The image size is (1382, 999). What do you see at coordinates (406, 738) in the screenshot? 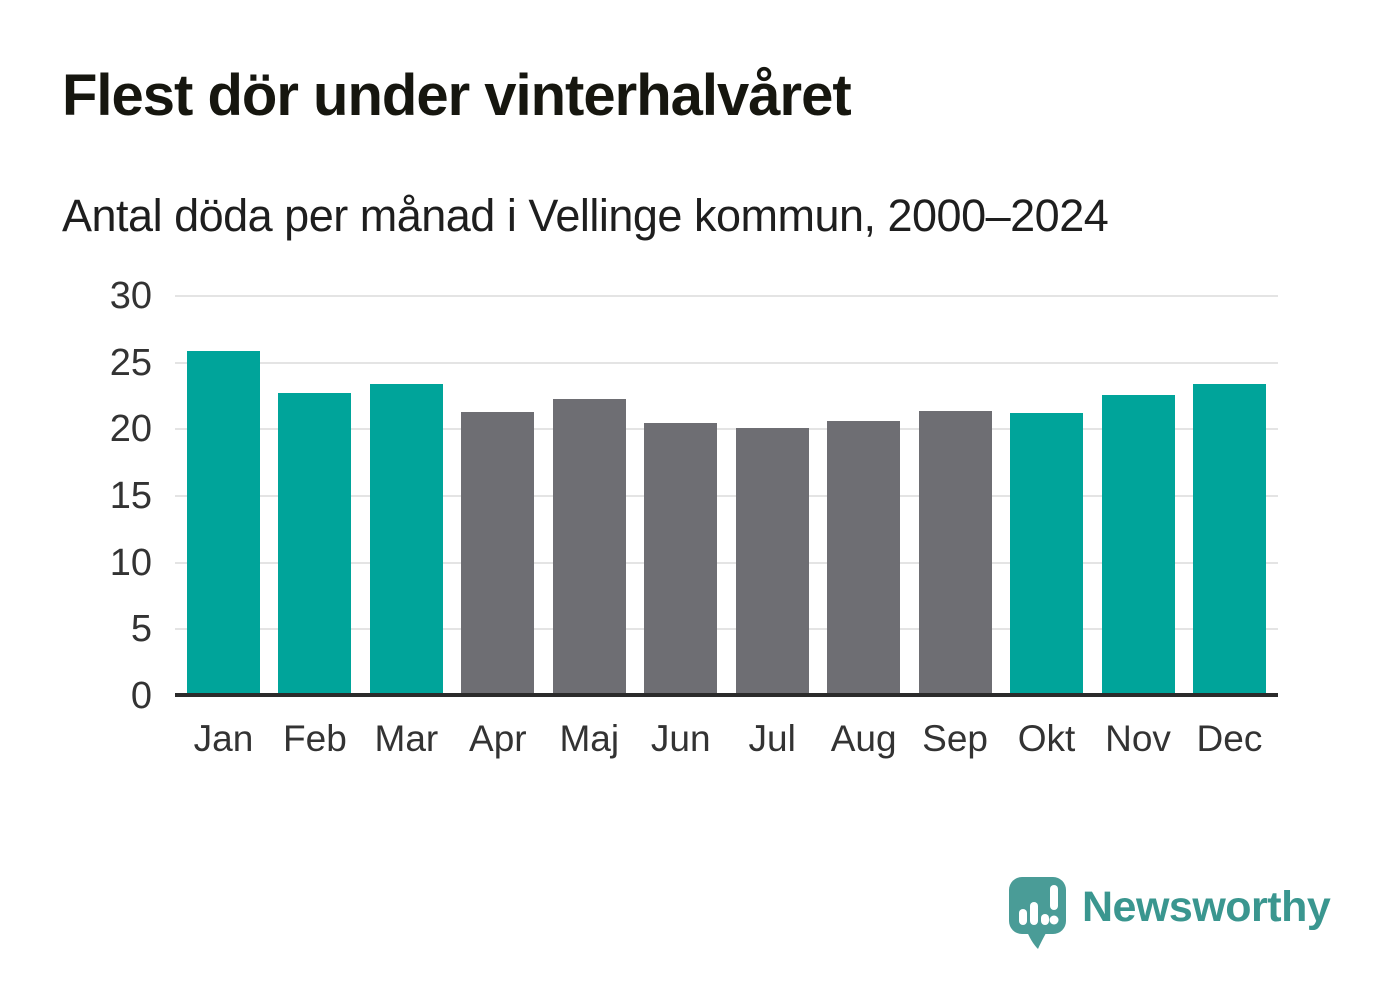
I see `x-tick-label-mar: Mar` at bounding box center [406, 738].